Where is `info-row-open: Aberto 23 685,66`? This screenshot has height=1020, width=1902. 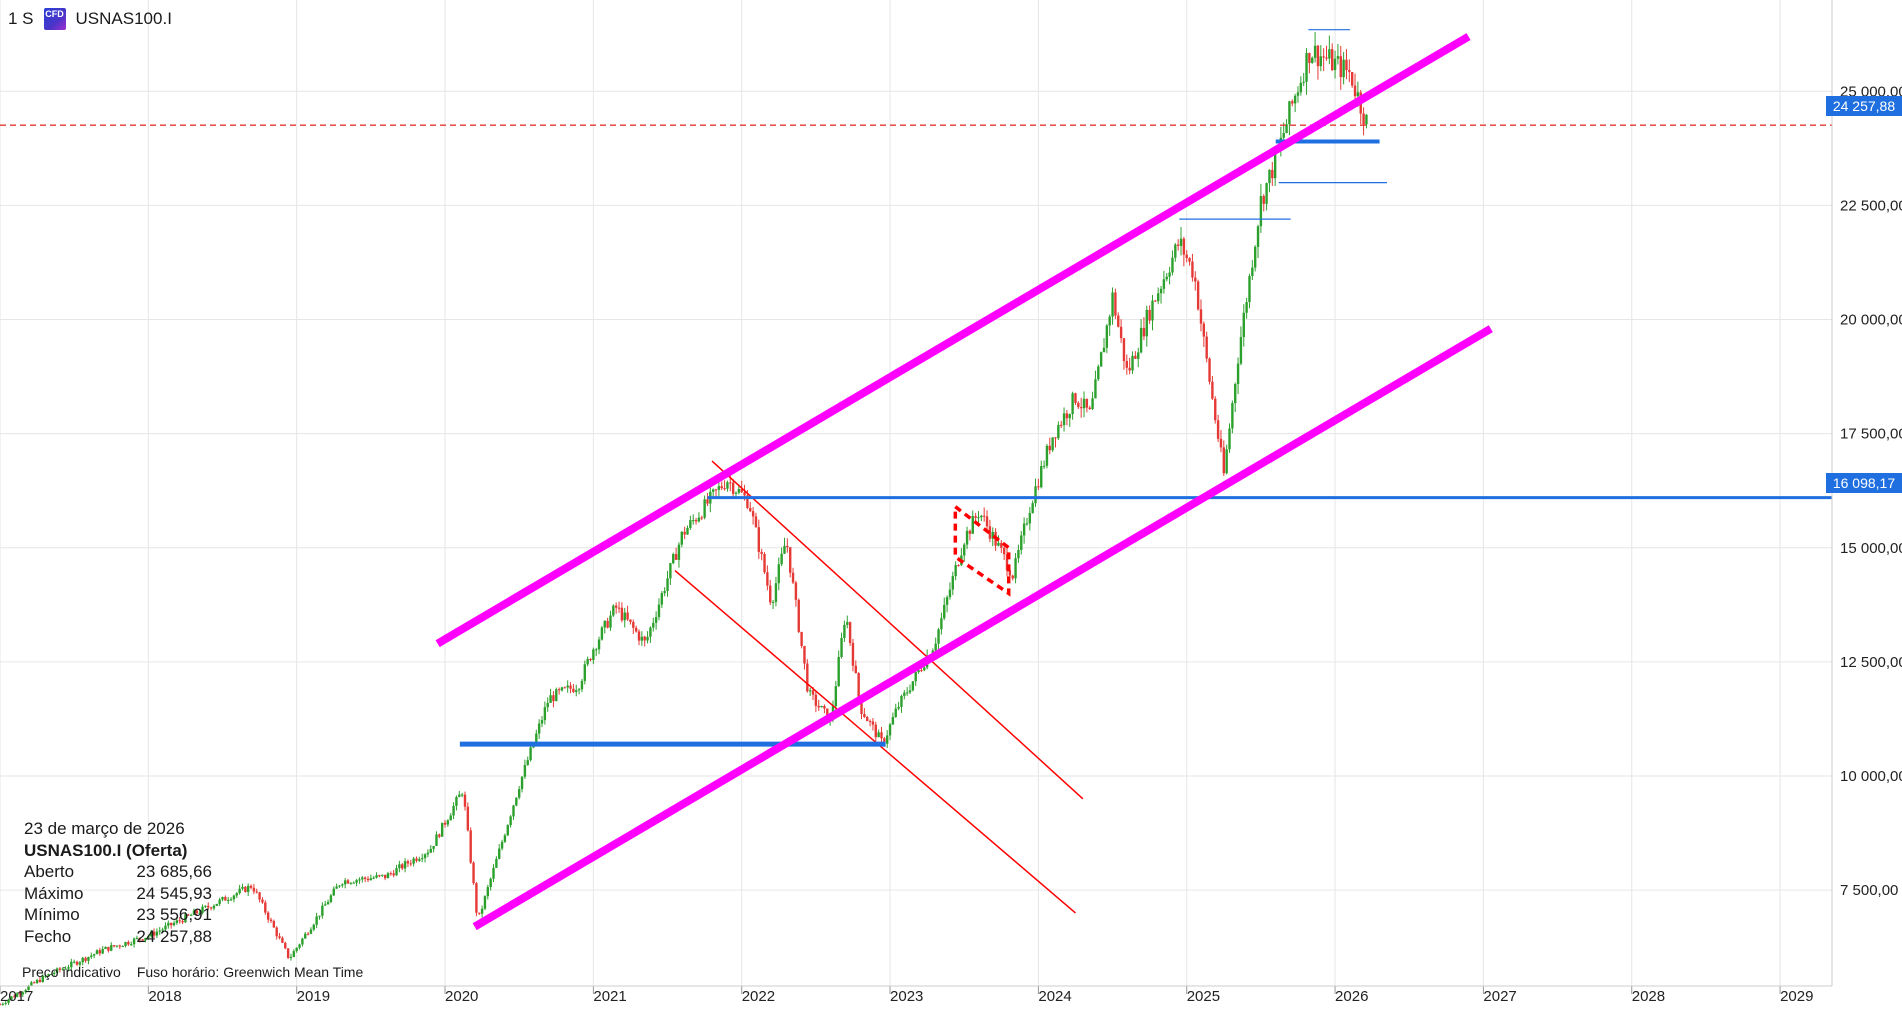
info-row-open: Aberto 23 685,66 is located at coordinates (118, 872).